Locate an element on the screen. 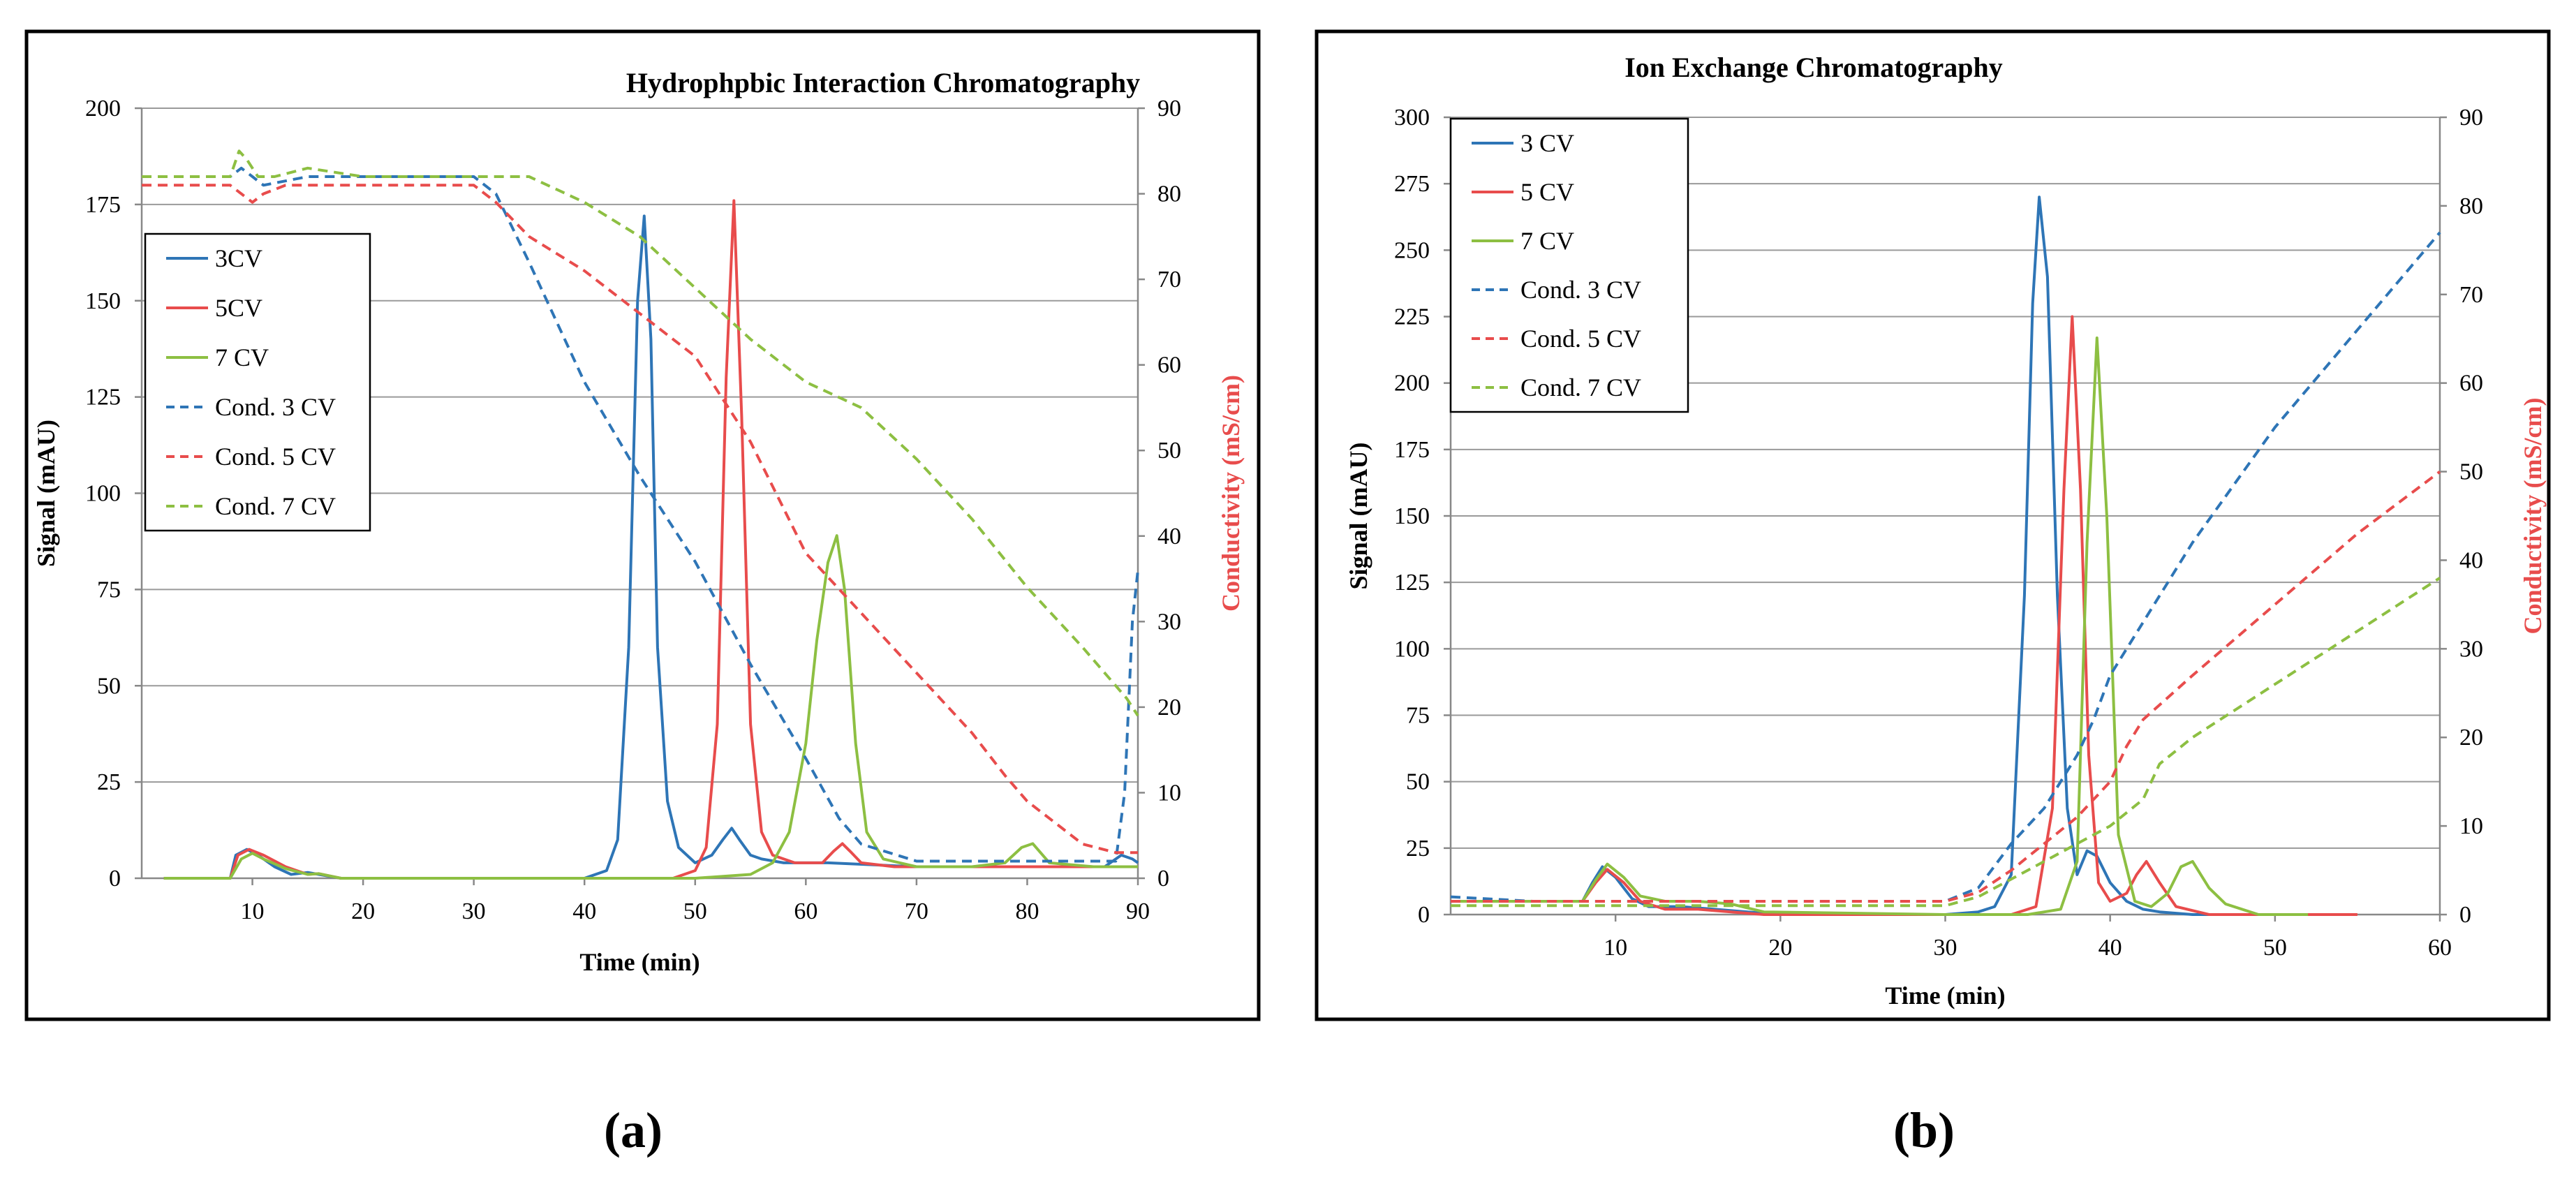 The width and height of the screenshot is (2576, 1198). series-line-cond-5-cv is located at coordinates (1946, 687).